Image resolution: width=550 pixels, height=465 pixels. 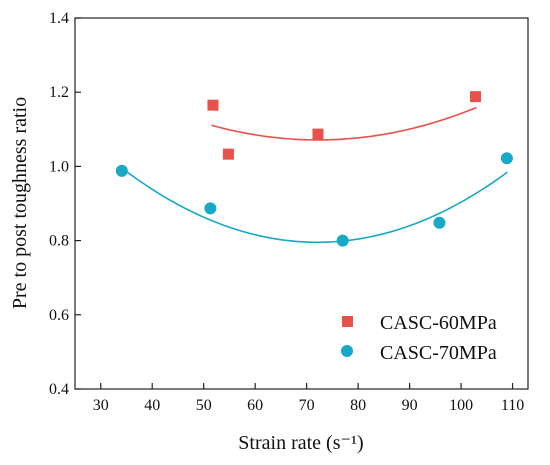 What do you see at coordinates (59, 315) in the screenshot?
I see `y-tick-label: 0.6` at bounding box center [59, 315].